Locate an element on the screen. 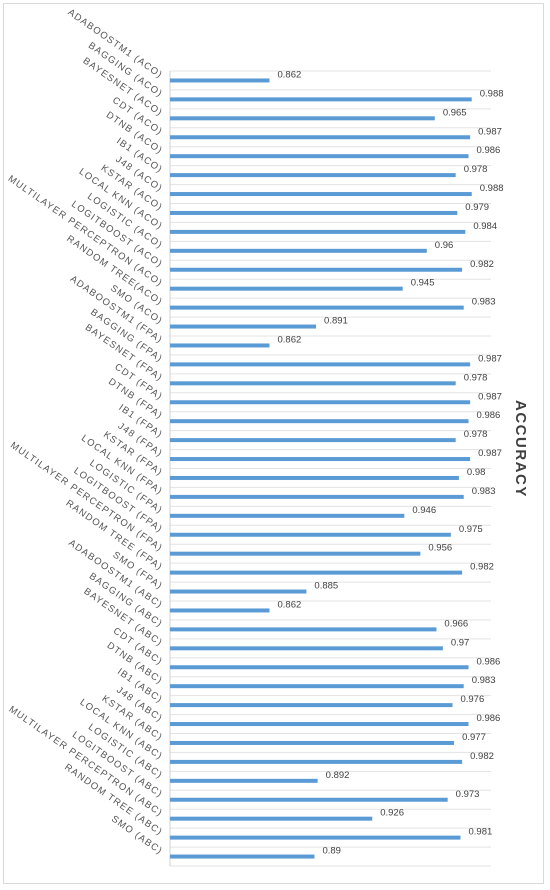 This screenshot has height=890, width=550. data-label: 0.977 is located at coordinates (474, 737).